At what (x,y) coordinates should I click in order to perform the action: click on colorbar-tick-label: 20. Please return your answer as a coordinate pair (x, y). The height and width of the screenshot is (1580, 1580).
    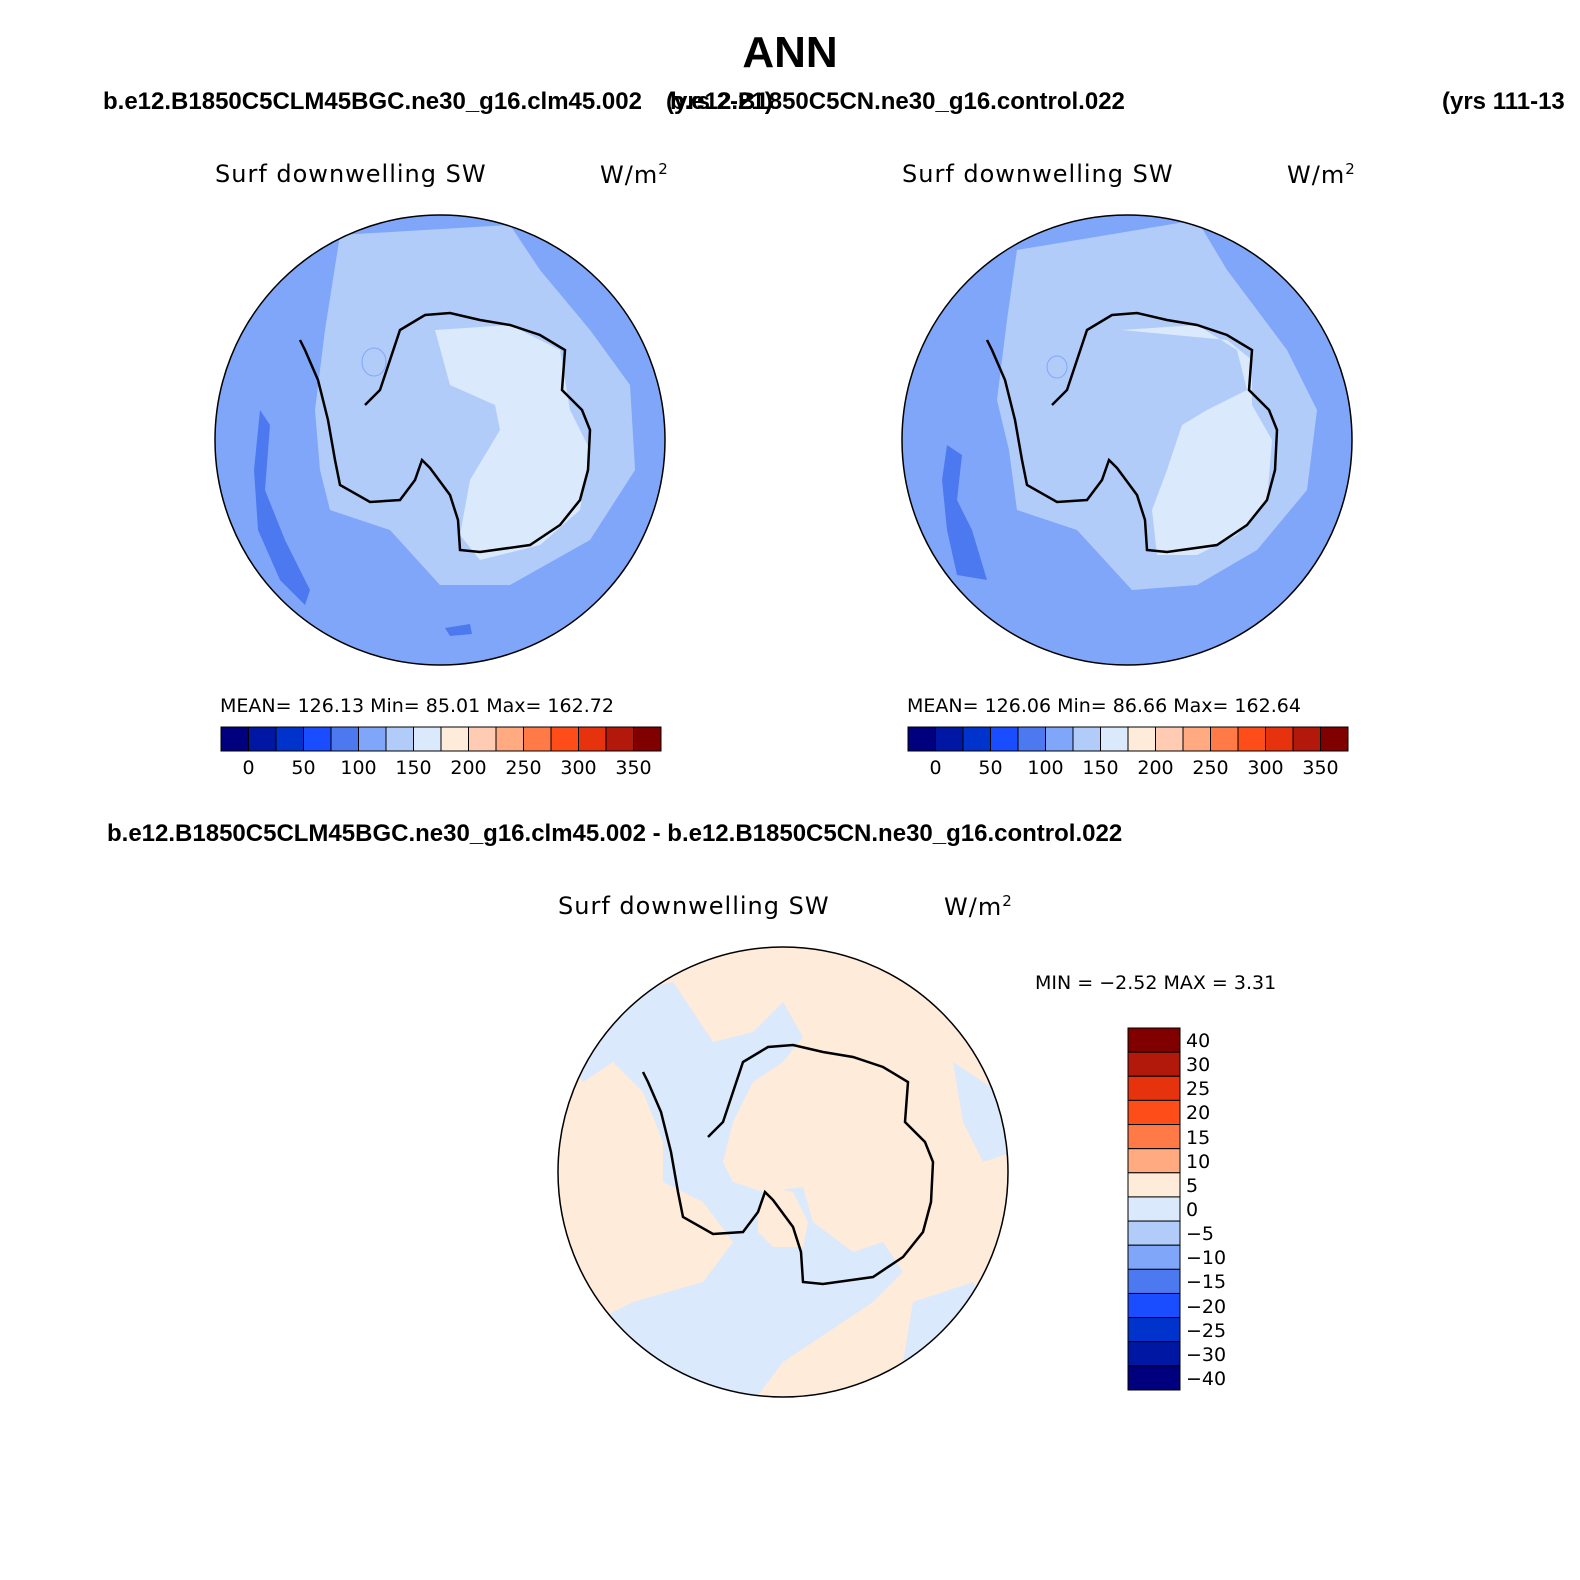
    Looking at the image, I should click on (1198, 1113).